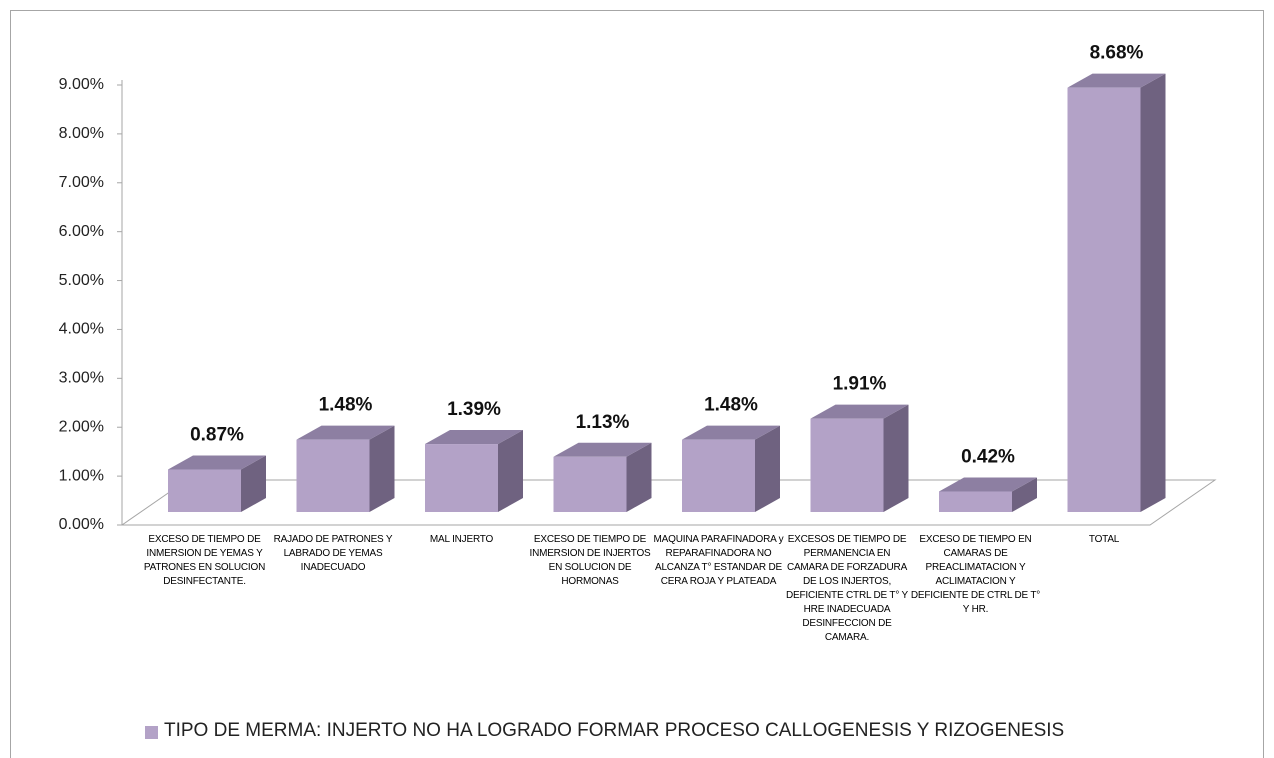 This screenshot has height=758, width=1274. Describe the element at coordinates (151, 732) in the screenshot. I see `legend-swatch` at that location.